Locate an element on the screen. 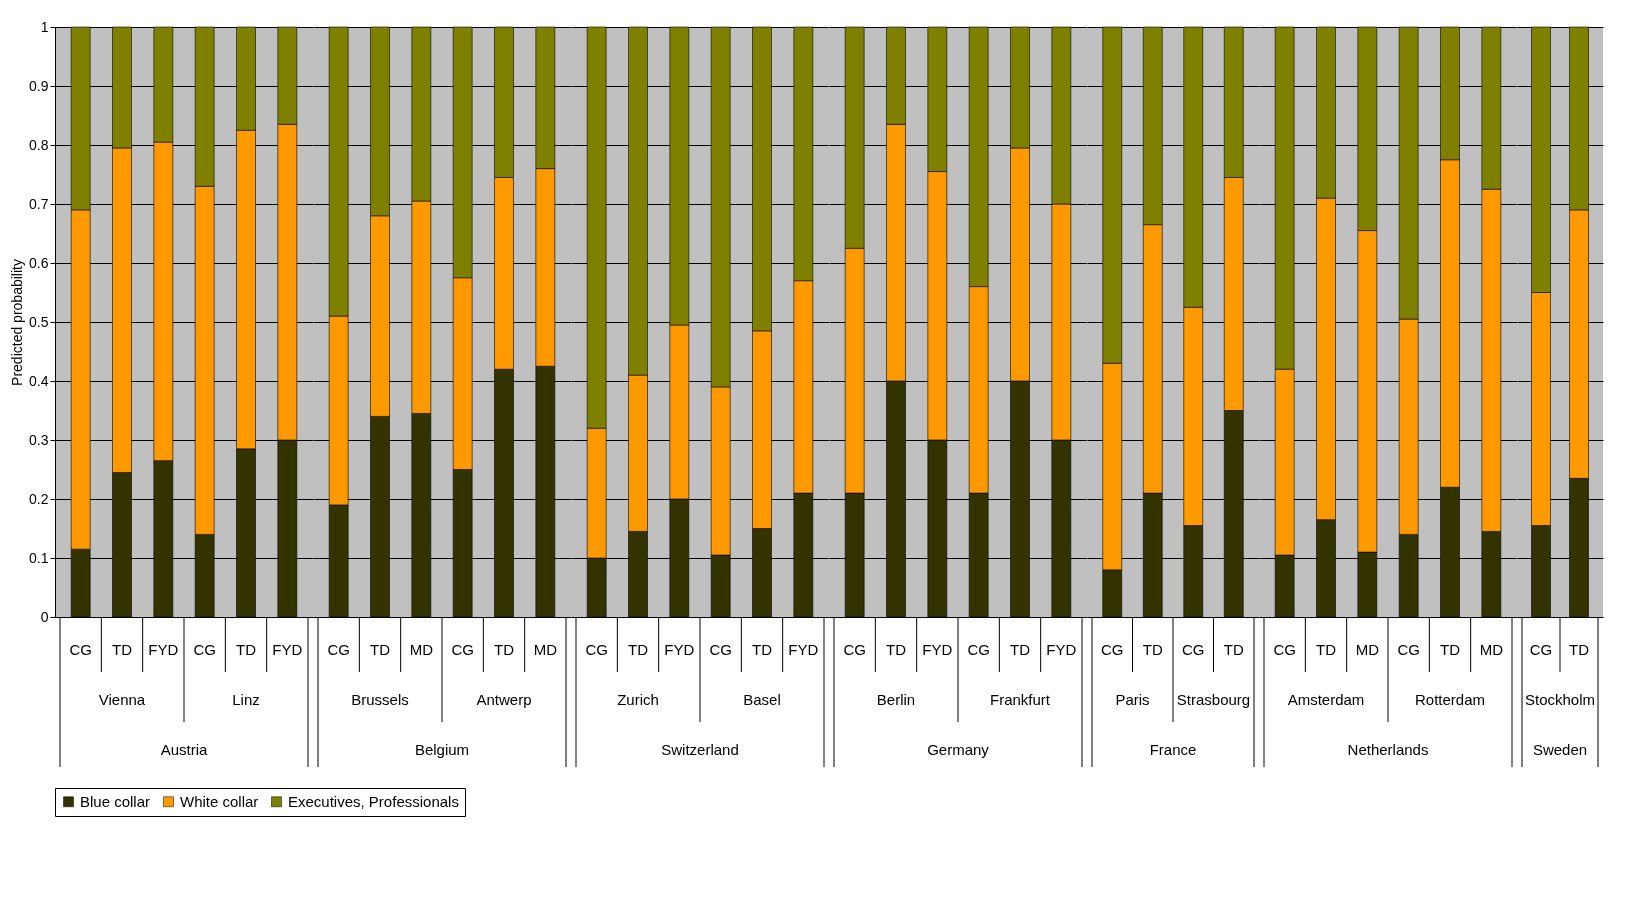  text: Paris is located at coordinates (1132, 699).